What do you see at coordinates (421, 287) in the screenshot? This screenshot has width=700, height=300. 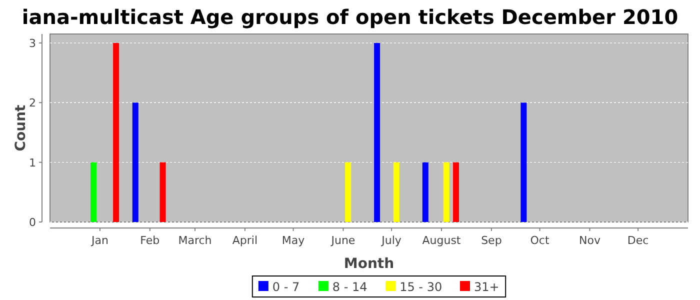 I see `legend-label: 15 - 30` at bounding box center [421, 287].